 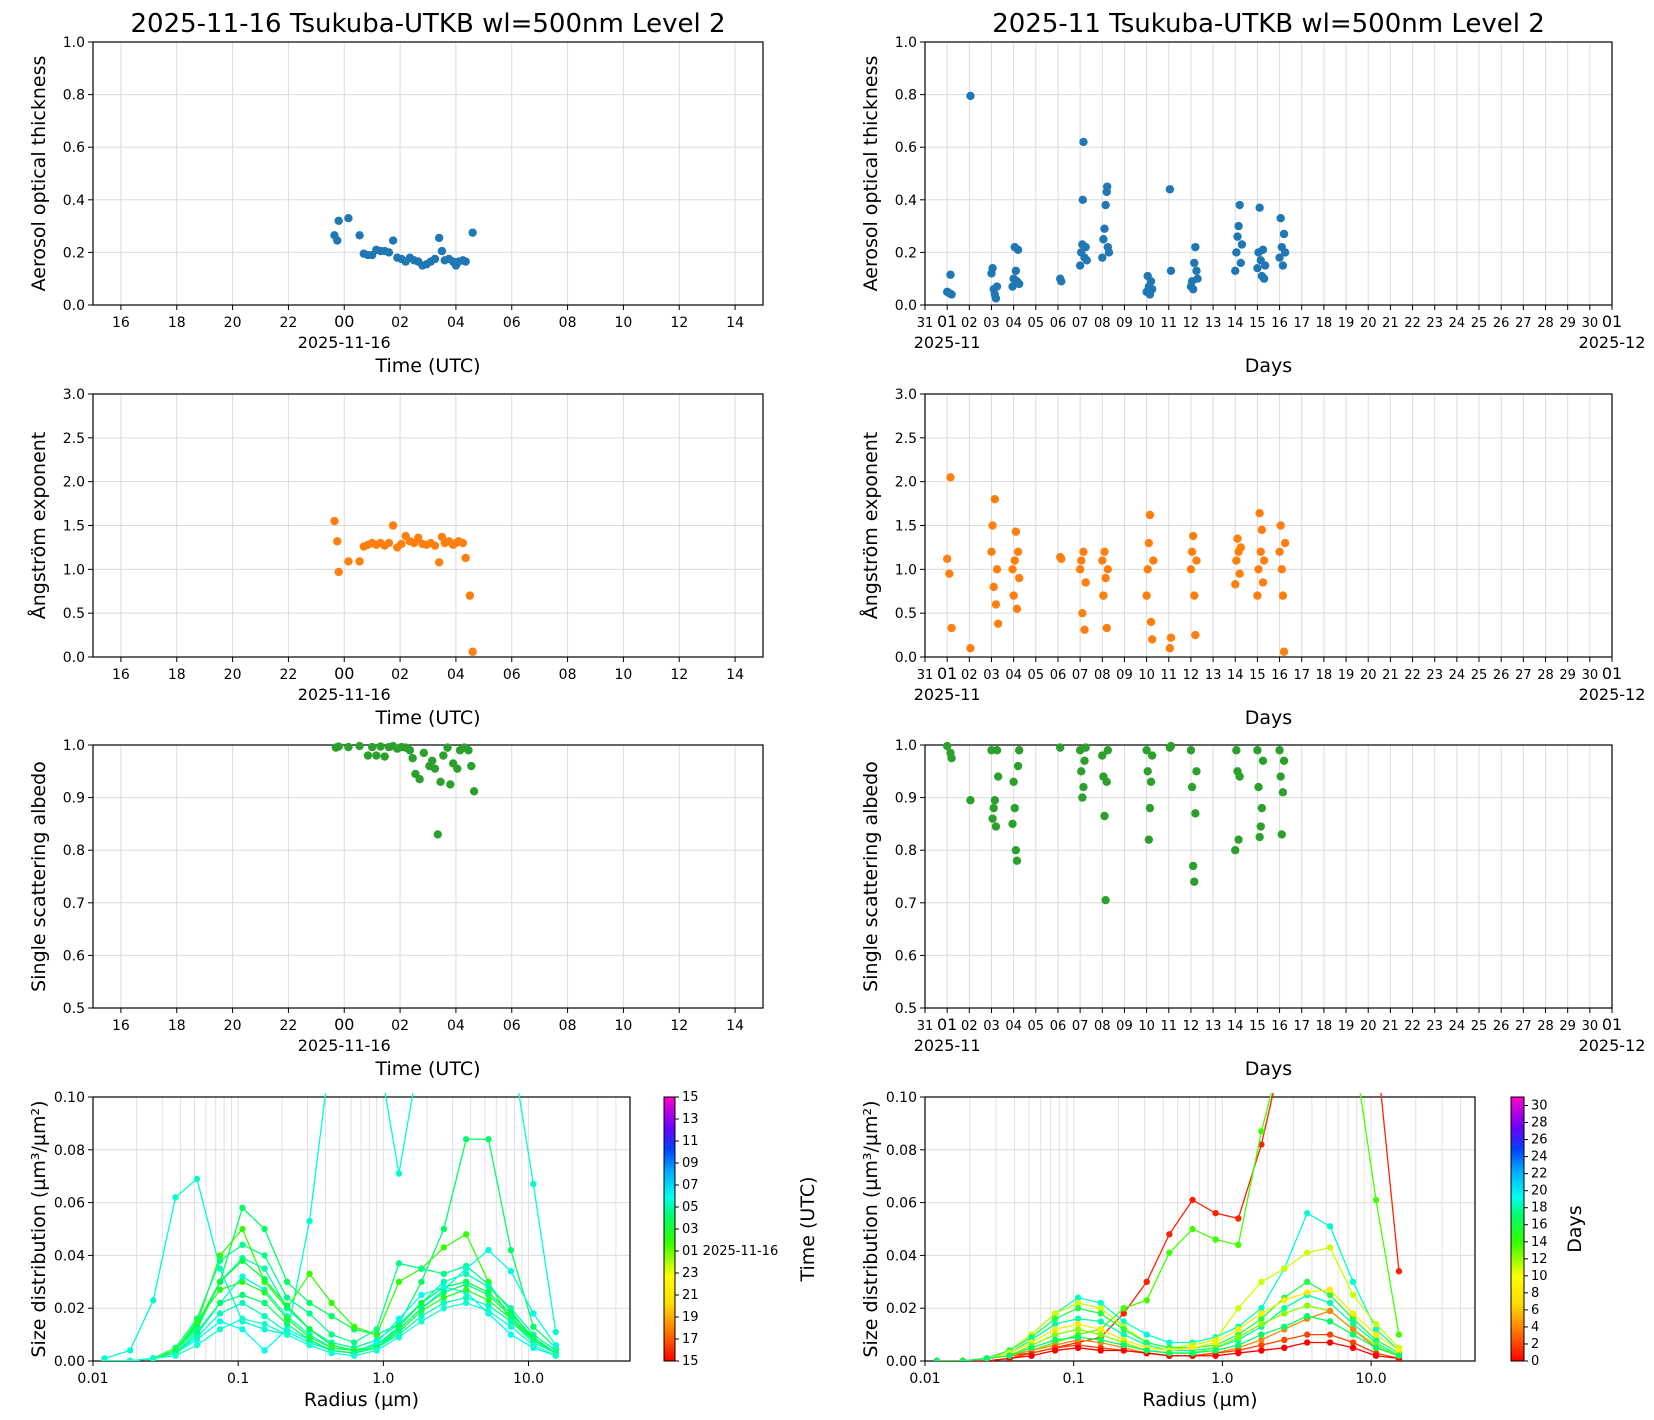 I want to click on x-tick-label: 03, so click(x=991, y=323).